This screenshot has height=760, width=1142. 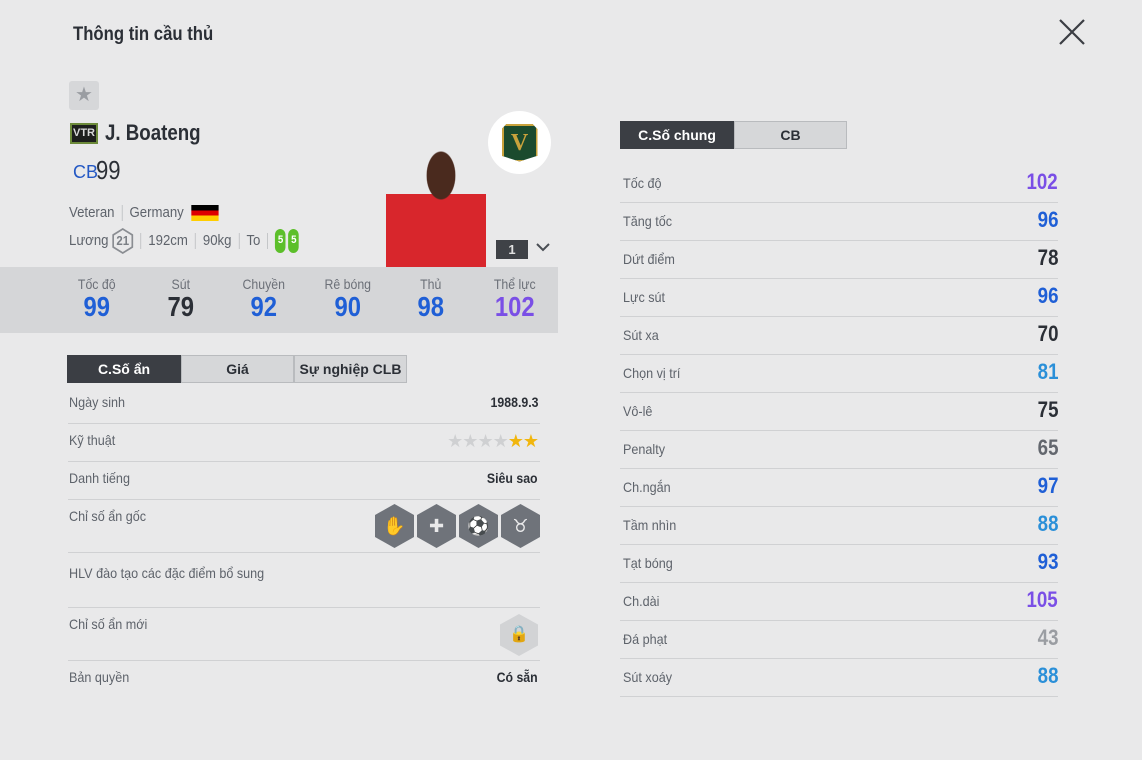 I want to click on stat-row: Tầm nhìn 88, so click(x=839, y=526).